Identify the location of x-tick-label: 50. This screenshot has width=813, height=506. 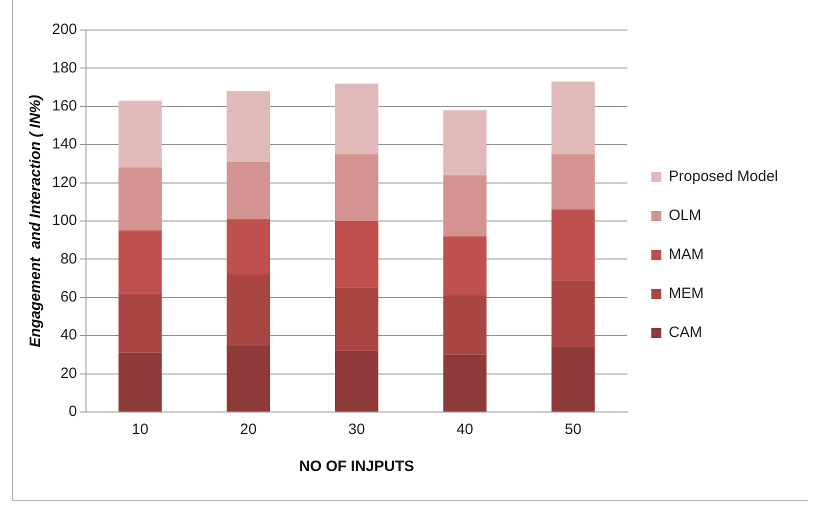
(573, 429).